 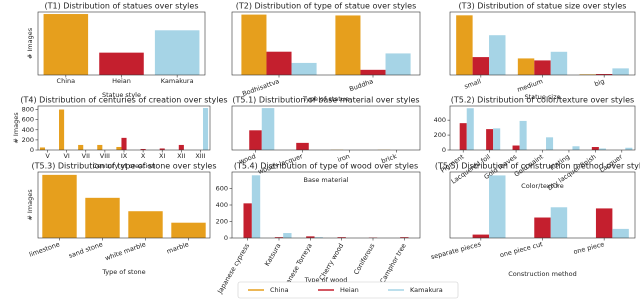 I want to click on x-axis-label: Type of stone, so click(x=123, y=272).